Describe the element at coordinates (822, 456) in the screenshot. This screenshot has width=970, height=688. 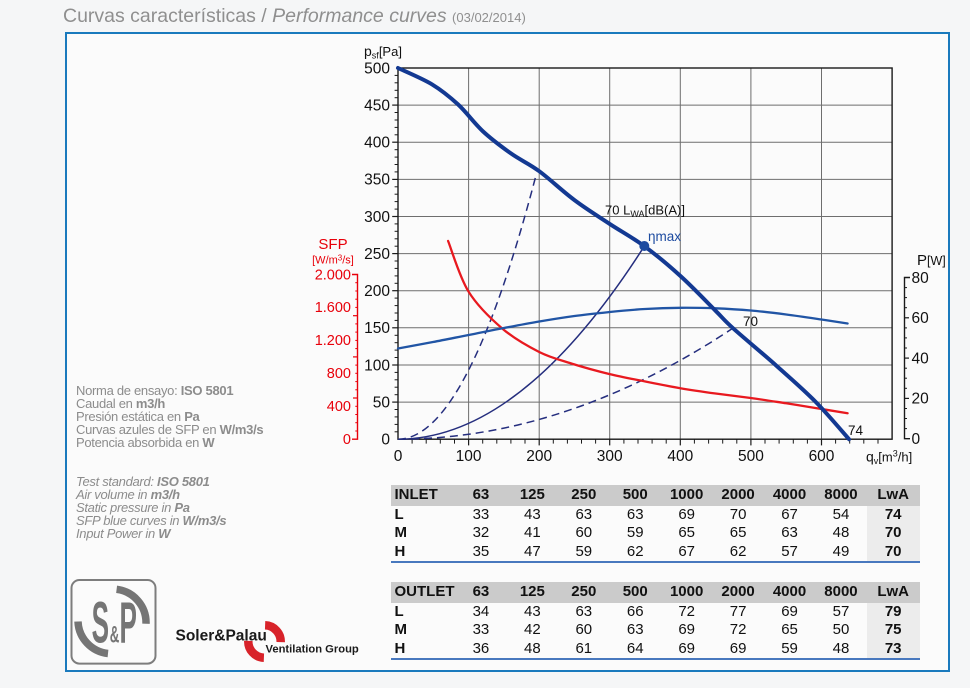
I see `svg-text: 600` at that location.